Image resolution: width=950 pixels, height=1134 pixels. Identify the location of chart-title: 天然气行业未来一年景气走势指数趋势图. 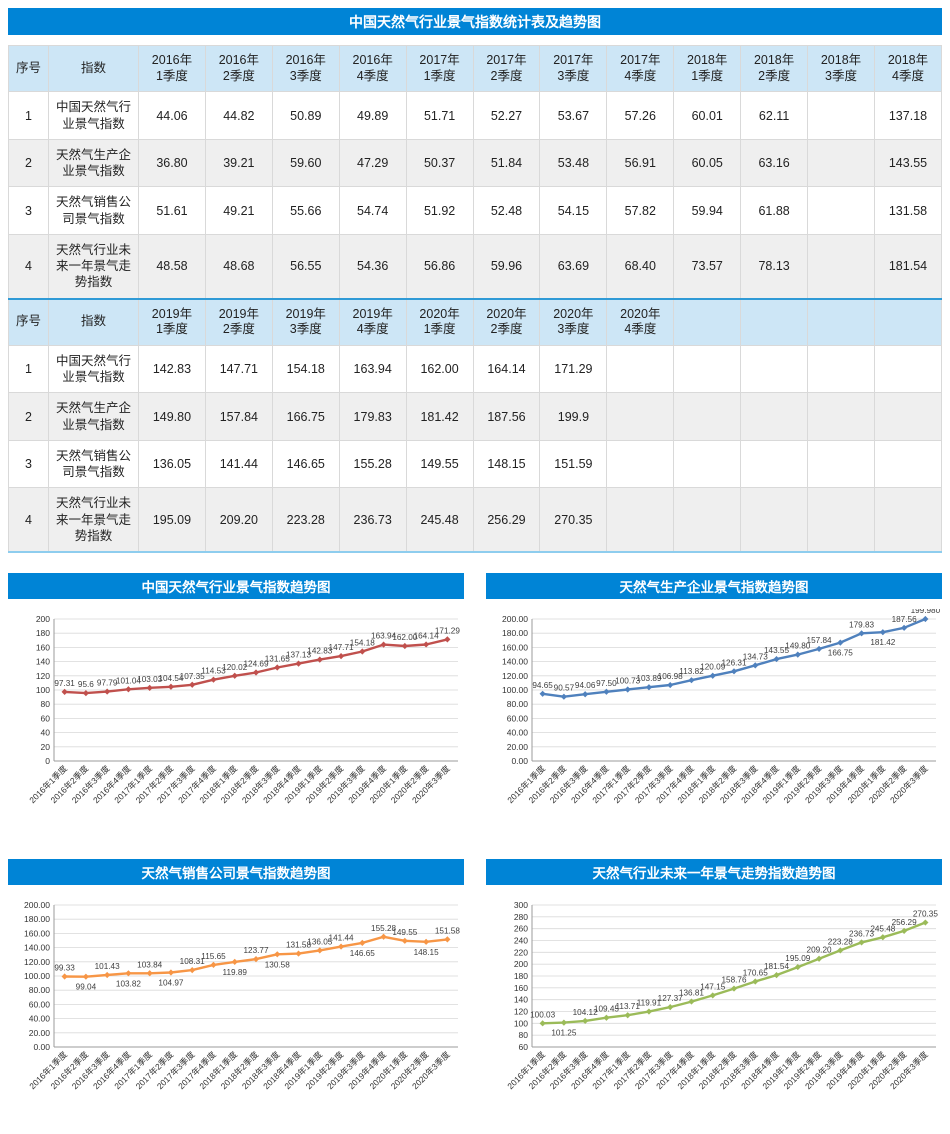
(714, 873).